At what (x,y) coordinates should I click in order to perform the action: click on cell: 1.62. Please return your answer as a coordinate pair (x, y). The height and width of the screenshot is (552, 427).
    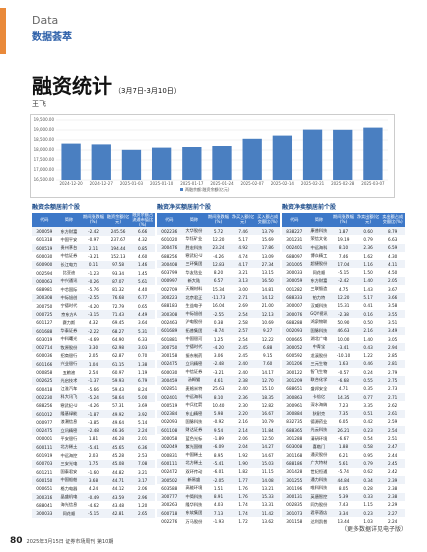
    Looking at the image, I should click on (368, 256).